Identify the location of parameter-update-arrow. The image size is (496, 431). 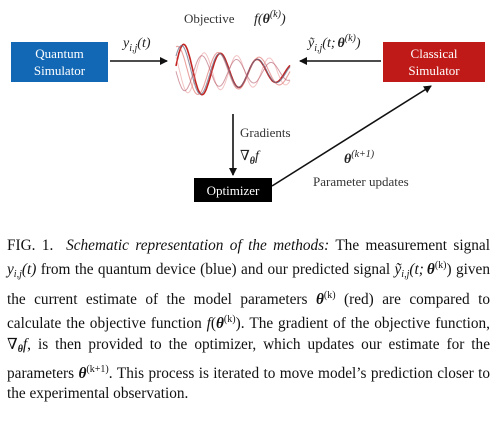
(351, 136).